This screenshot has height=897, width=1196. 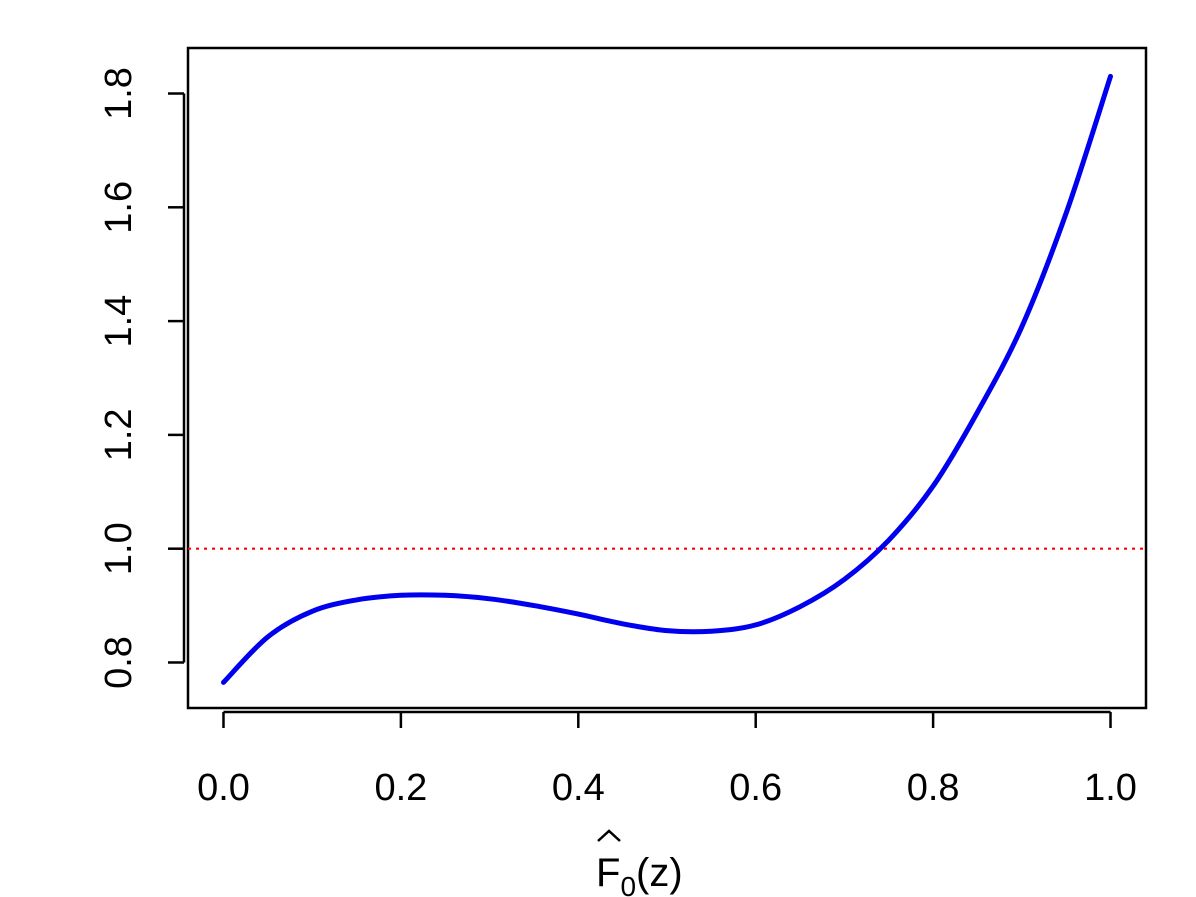 I want to click on x-tick-label: 1.0, so click(x=1110, y=788).